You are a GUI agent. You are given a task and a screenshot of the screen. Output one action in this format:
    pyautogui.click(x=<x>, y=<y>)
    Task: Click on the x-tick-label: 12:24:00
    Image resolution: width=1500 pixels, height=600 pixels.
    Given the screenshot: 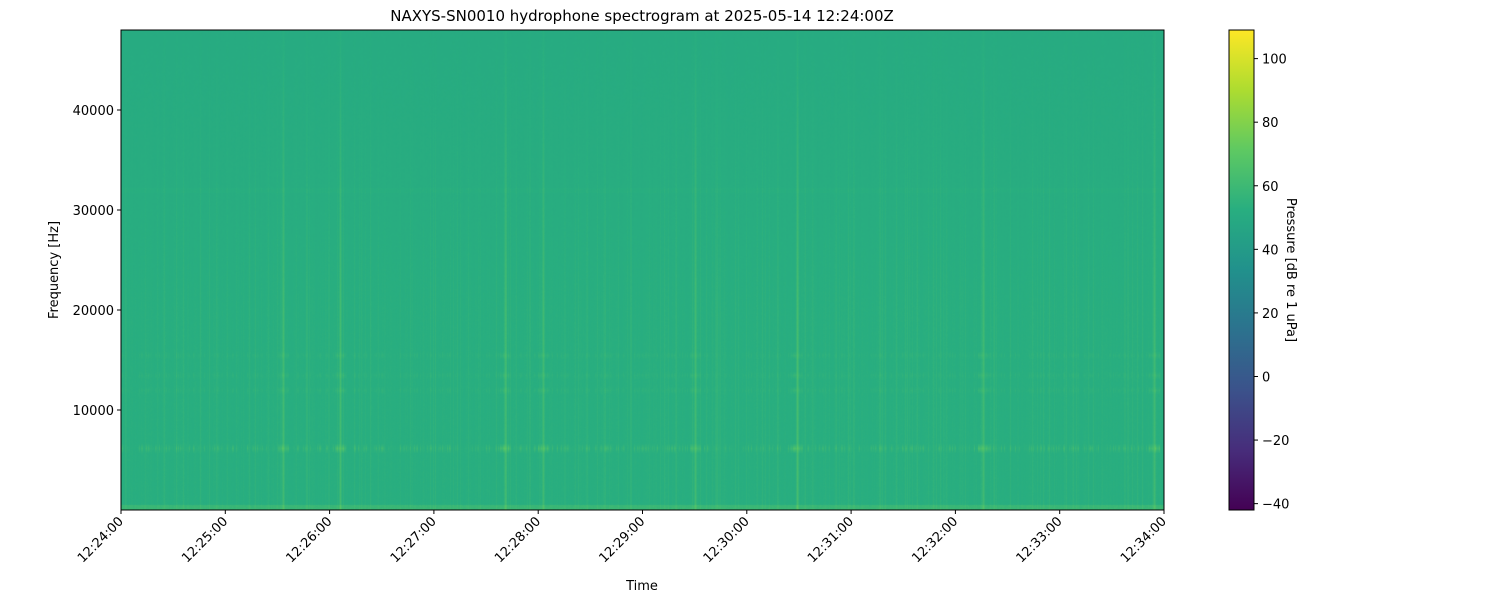 What is the action you would take?
    pyautogui.click(x=101, y=540)
    